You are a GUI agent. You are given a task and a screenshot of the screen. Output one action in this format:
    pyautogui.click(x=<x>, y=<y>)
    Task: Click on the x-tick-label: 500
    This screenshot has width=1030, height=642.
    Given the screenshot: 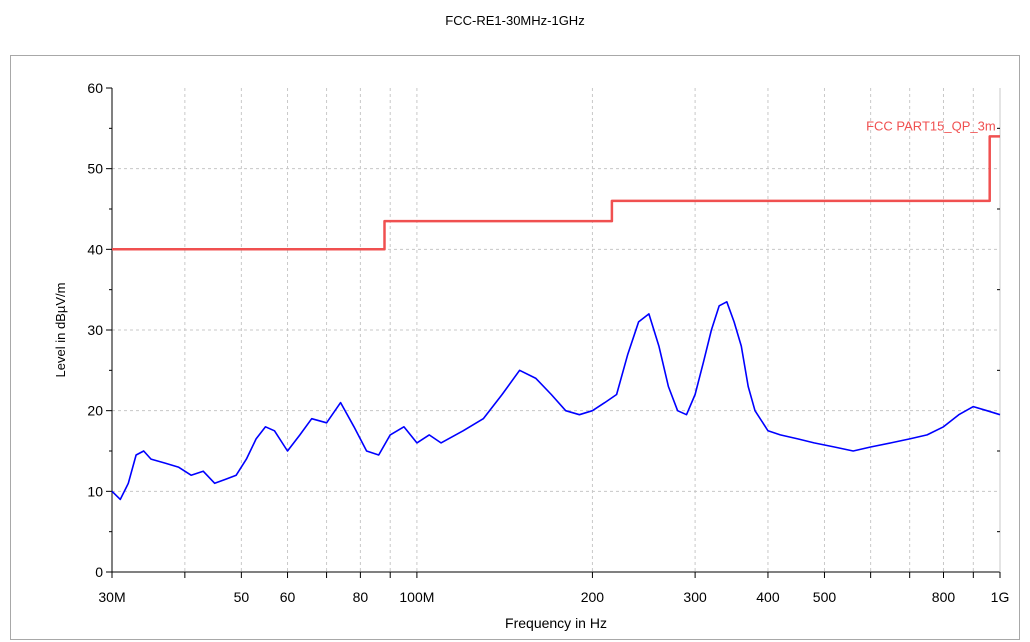 What is the action you would take?
    pyautogui.click(x=825, y=597)
    